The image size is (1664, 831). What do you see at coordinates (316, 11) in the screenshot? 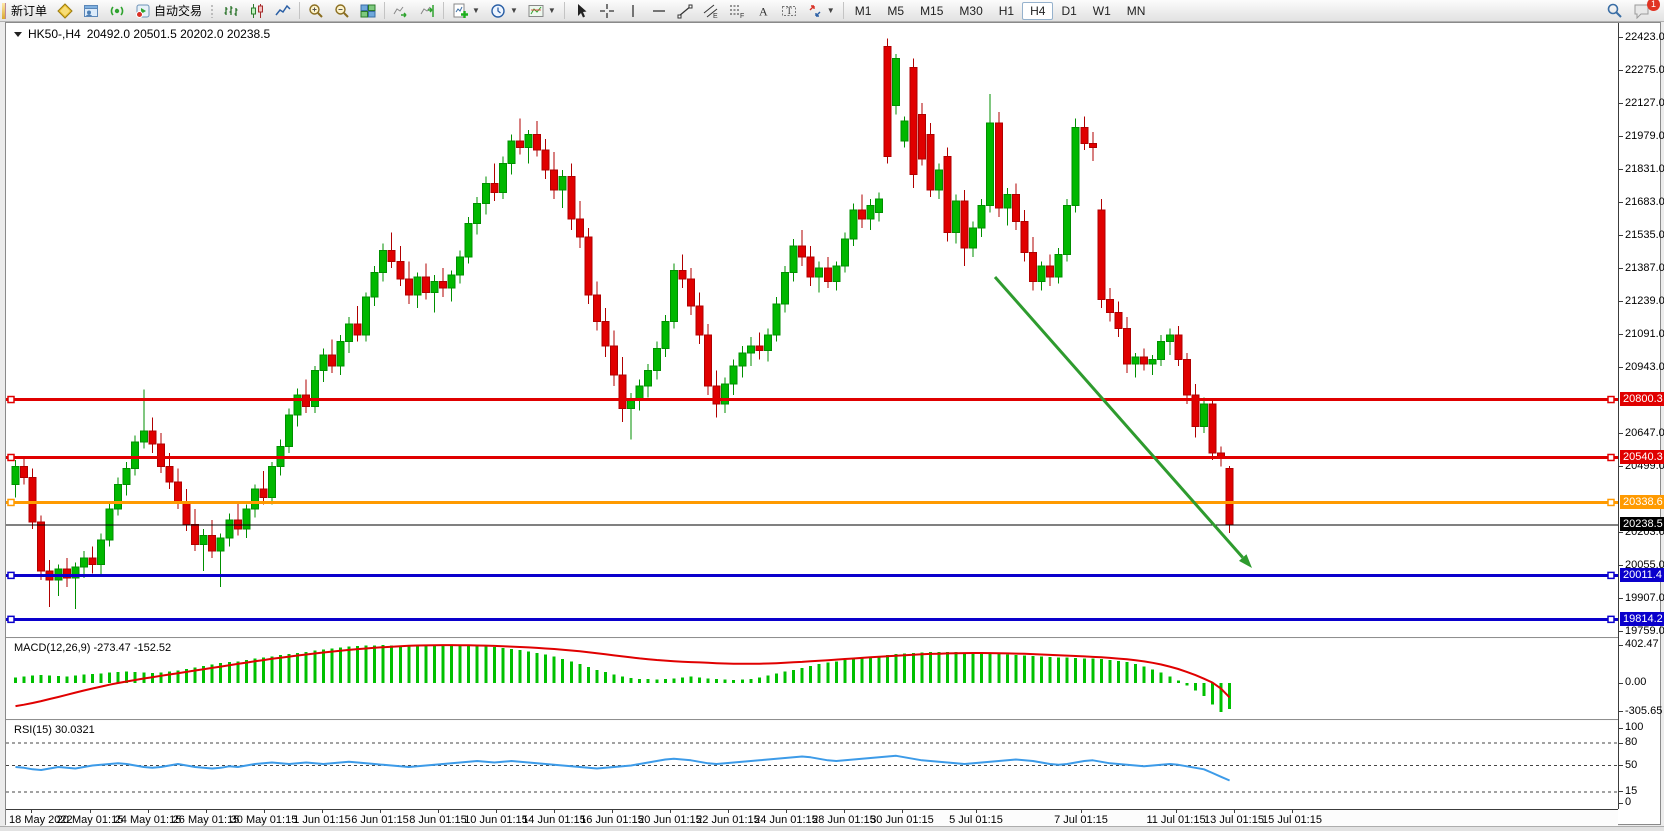
I see `zoom-in-button` at bounding box center [316, 11].